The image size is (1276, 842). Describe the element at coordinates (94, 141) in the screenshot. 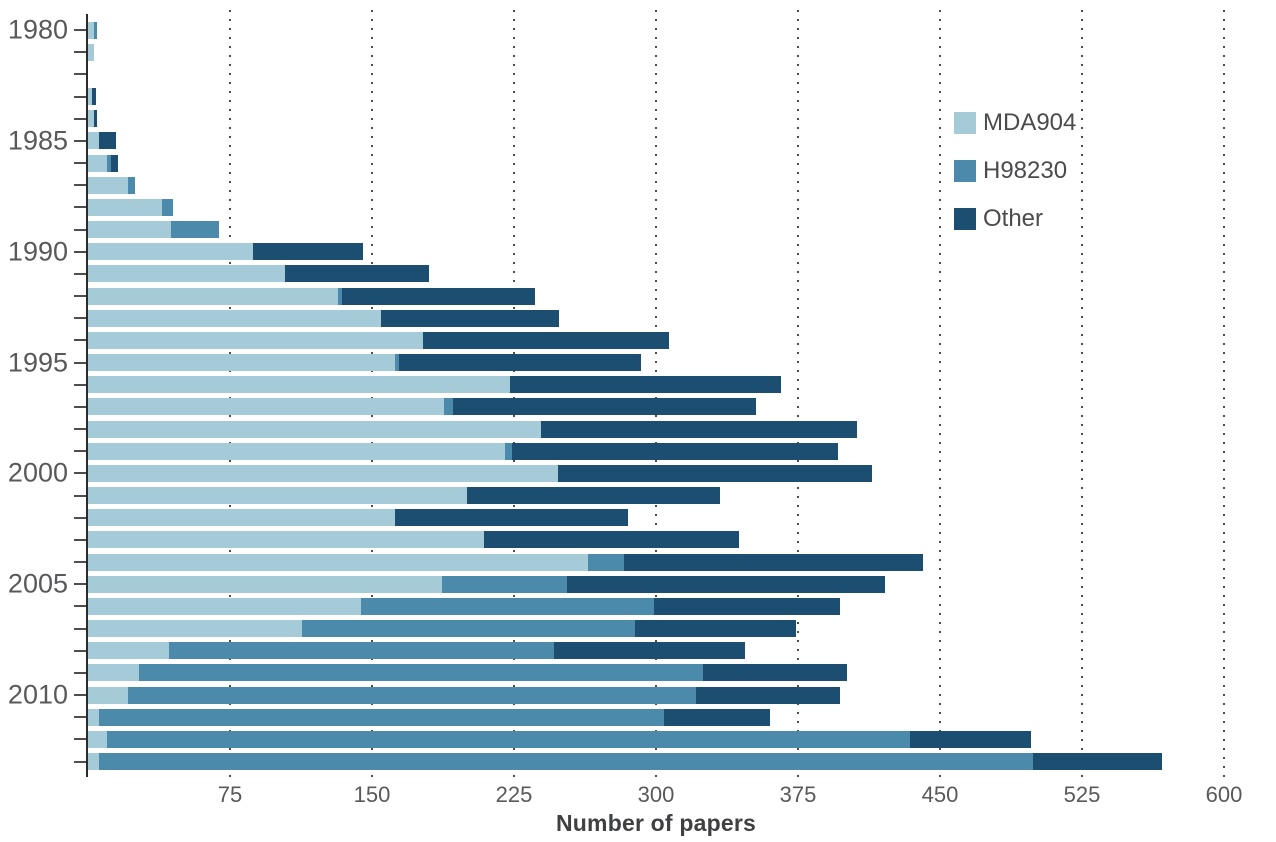

I see `bar-1985-mda904` at that location.